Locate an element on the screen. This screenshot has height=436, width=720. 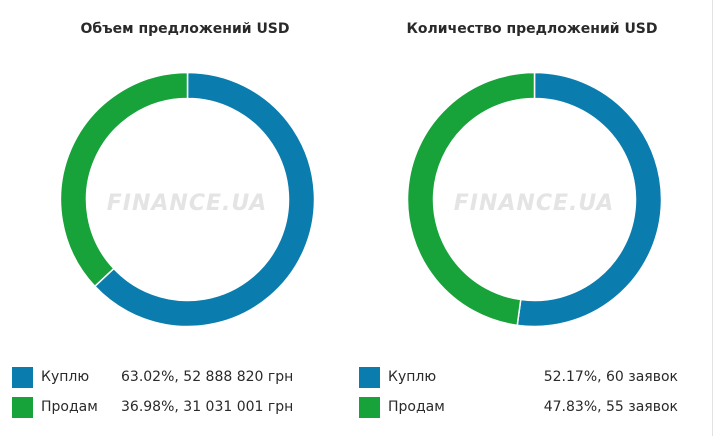
chart-title-count: Количество предложений USD is located at coordinates (532, 29).